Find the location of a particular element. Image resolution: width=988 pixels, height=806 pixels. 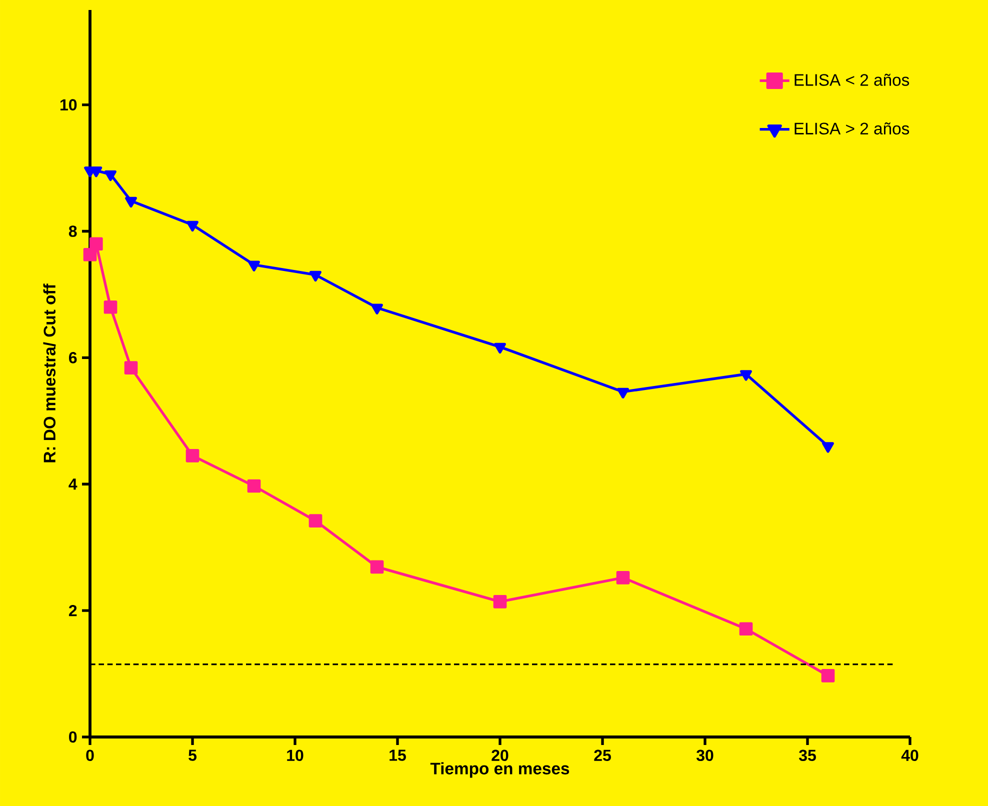

x-tick-label: 0 is located at coordinates (90, 756).